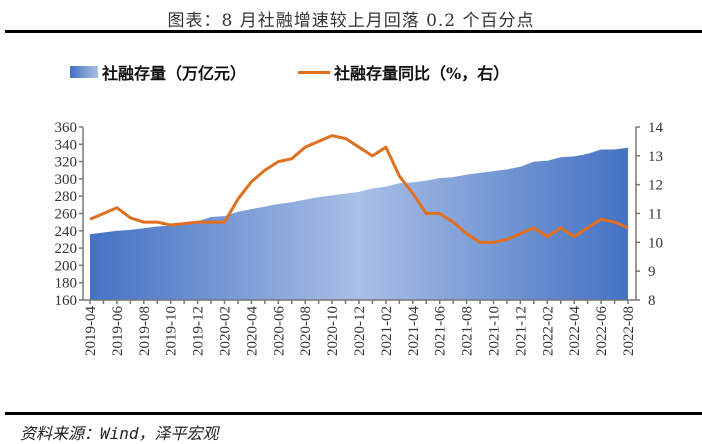 This screenshot has width=702, height=444. Describe the element at coordinates (66, 284) in the screenshot. I see `left-tick-label: 180` at that location.